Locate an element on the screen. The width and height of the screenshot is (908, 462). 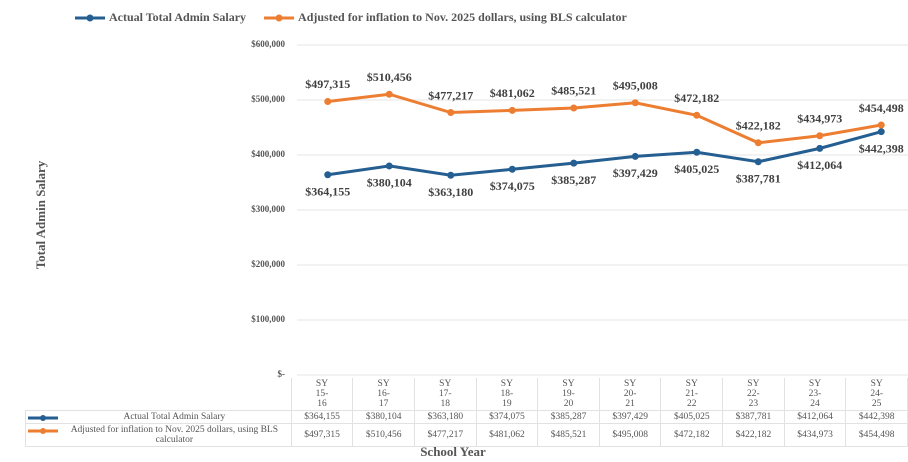
data-label: $495,008 is located at coordinates (635, 85).